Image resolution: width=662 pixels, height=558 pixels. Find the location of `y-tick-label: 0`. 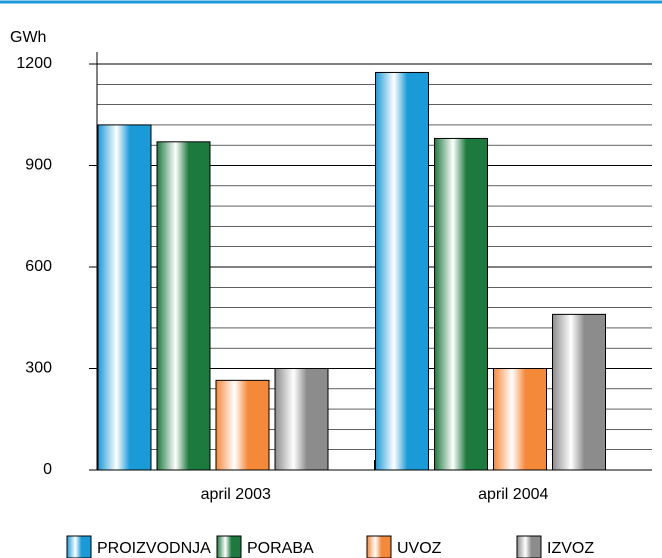

y-tick-label: 0 is located at coordinates (47, 469).